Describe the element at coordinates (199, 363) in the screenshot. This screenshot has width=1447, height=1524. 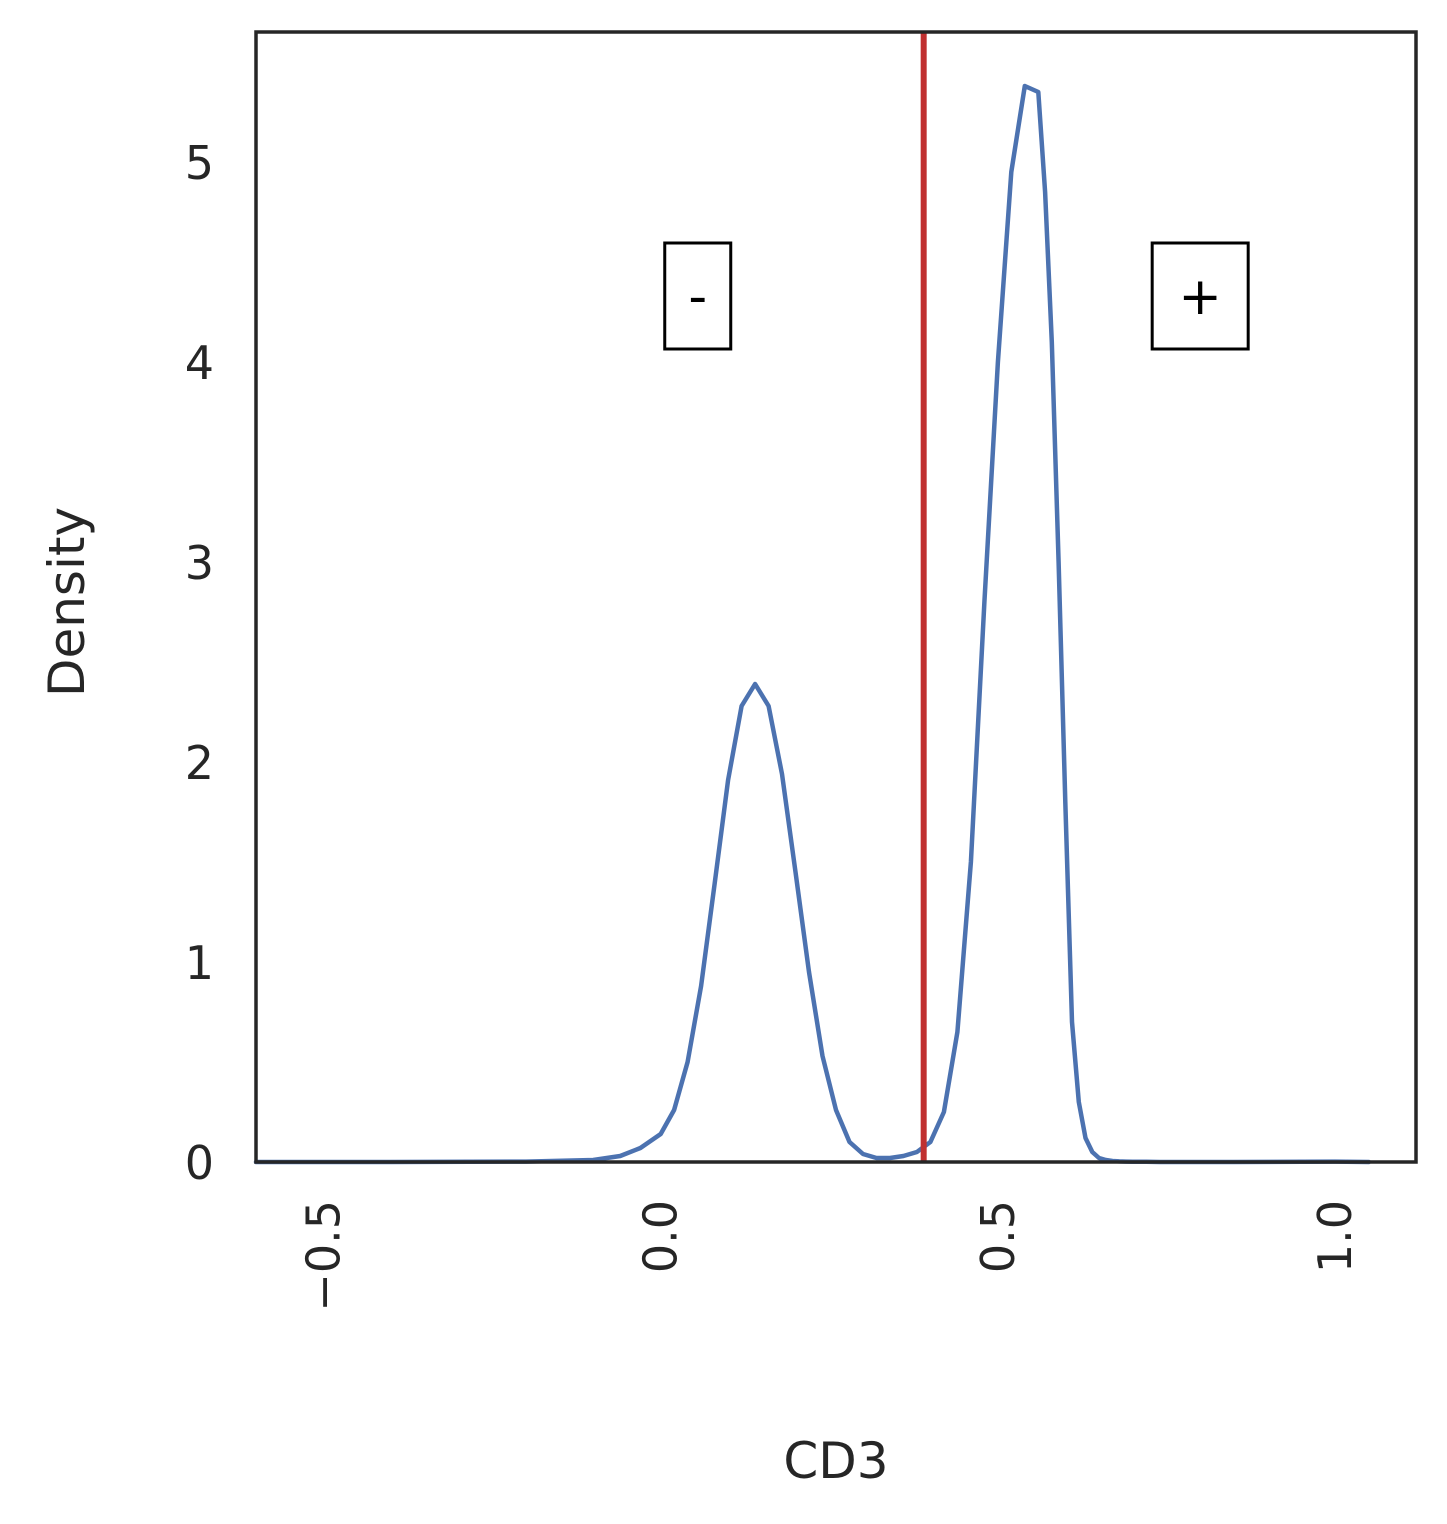
I see `y-tick-label-4: 4` at that location.